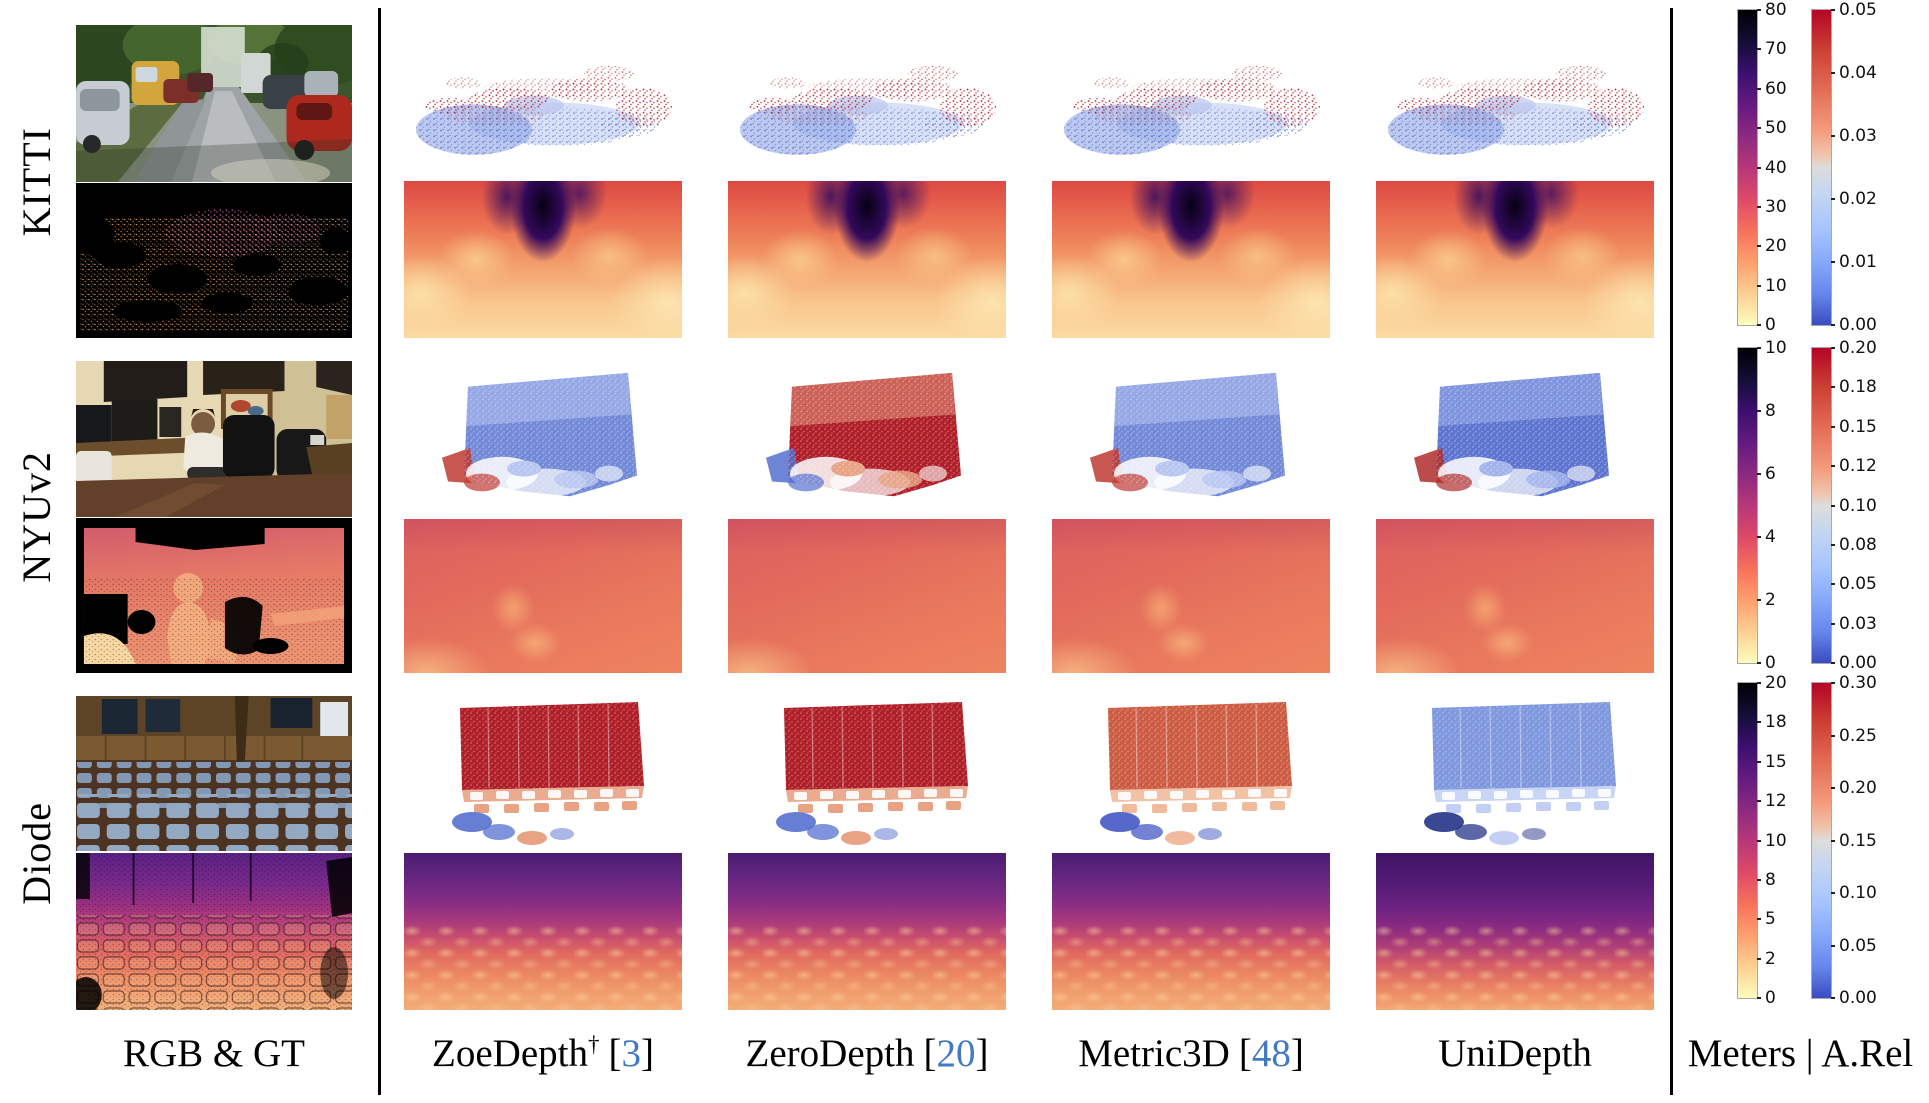 The height and width of the screenshot is (1103, 1929). I want to click on kitti-depthmap-metric3d, so click(1191, 259).